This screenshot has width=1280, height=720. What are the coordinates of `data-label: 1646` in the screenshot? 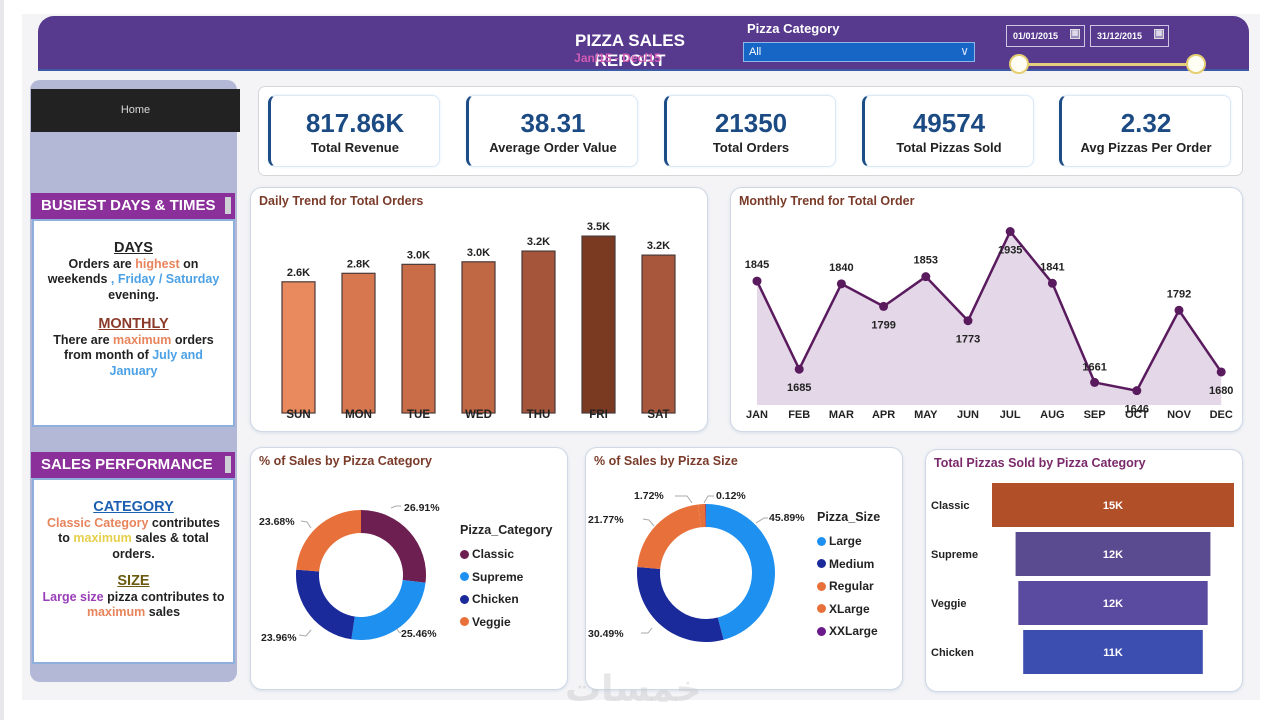 It's located at (1137, 410).